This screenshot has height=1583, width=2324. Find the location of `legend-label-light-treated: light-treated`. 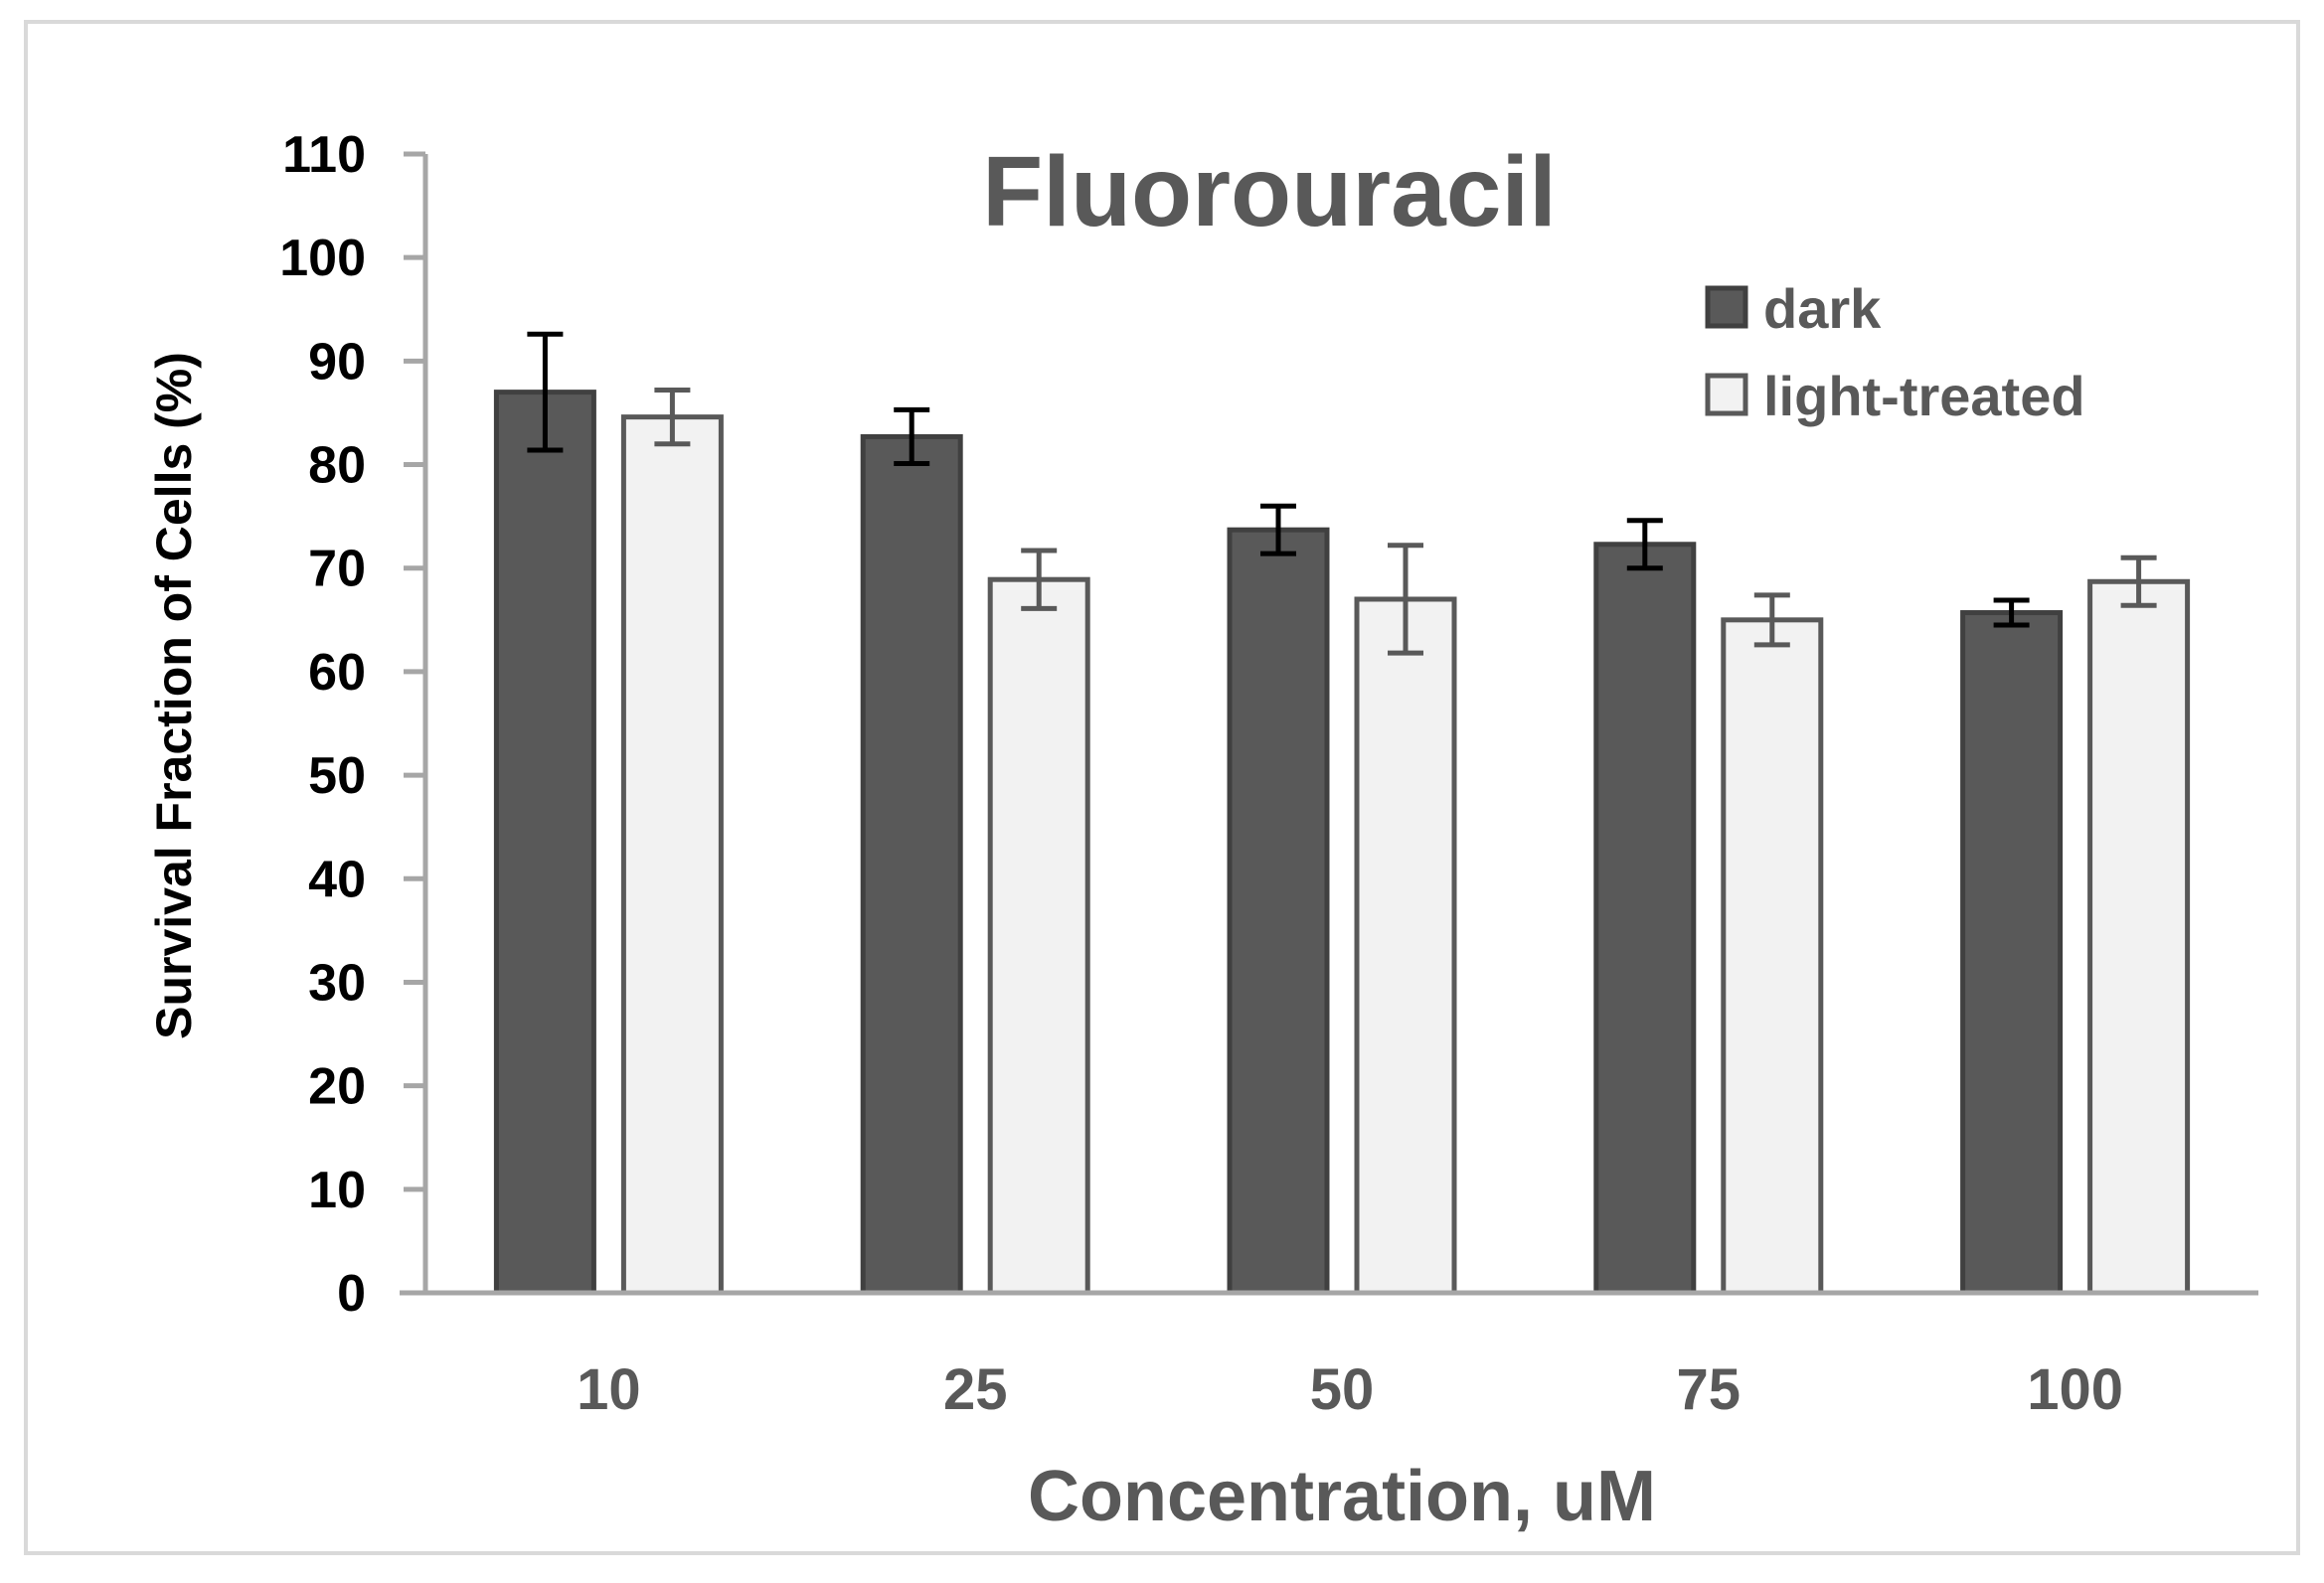

legend-label-light-treated: light-treated is located at coordinates (1924, 396).